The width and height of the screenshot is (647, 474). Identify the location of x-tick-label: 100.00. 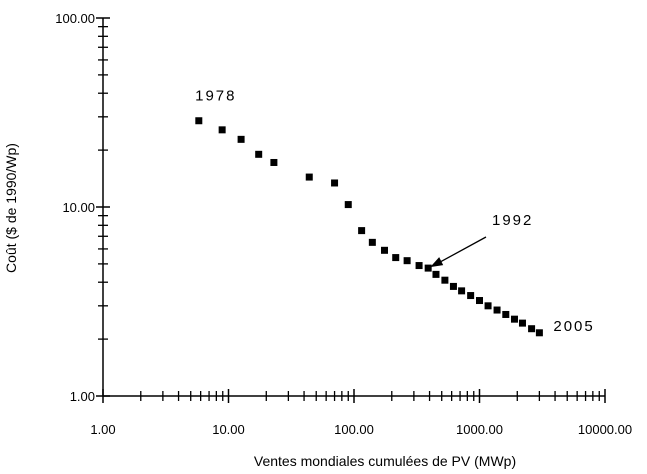
(354, 429).